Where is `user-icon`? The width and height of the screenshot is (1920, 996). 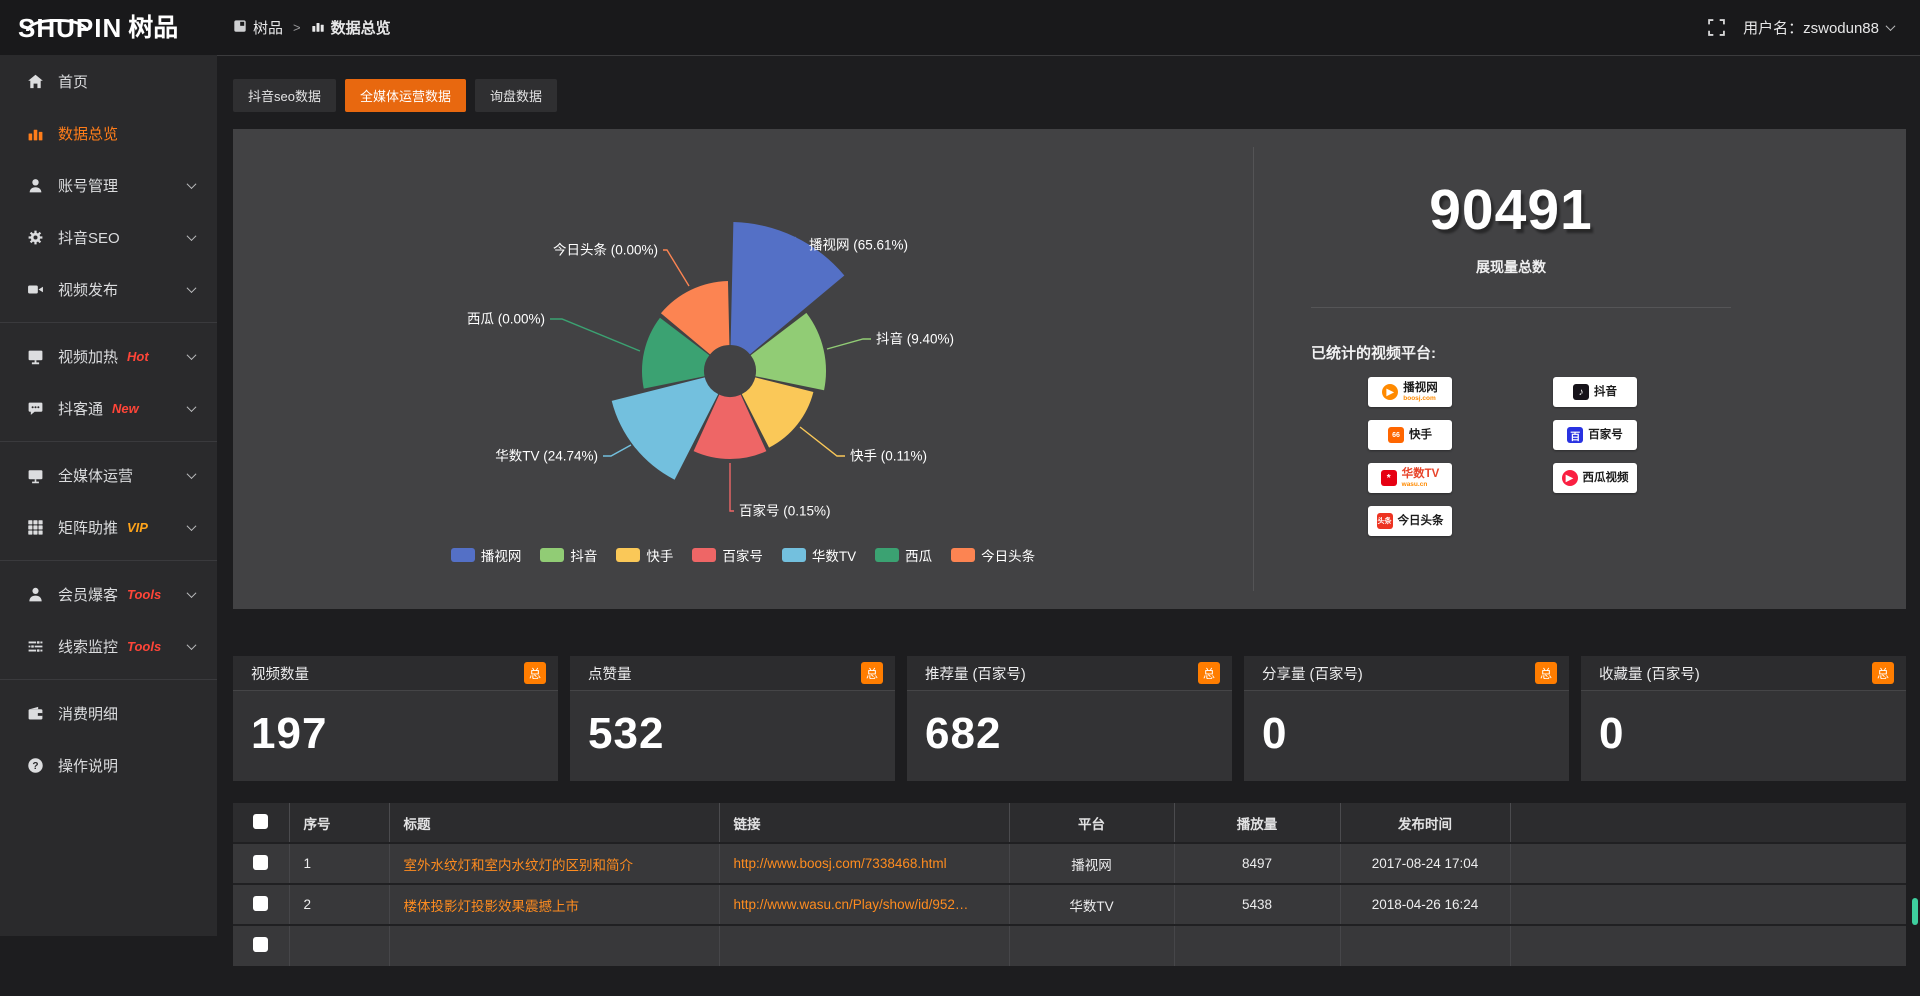
user-icon is located at coordinates (35, 185).